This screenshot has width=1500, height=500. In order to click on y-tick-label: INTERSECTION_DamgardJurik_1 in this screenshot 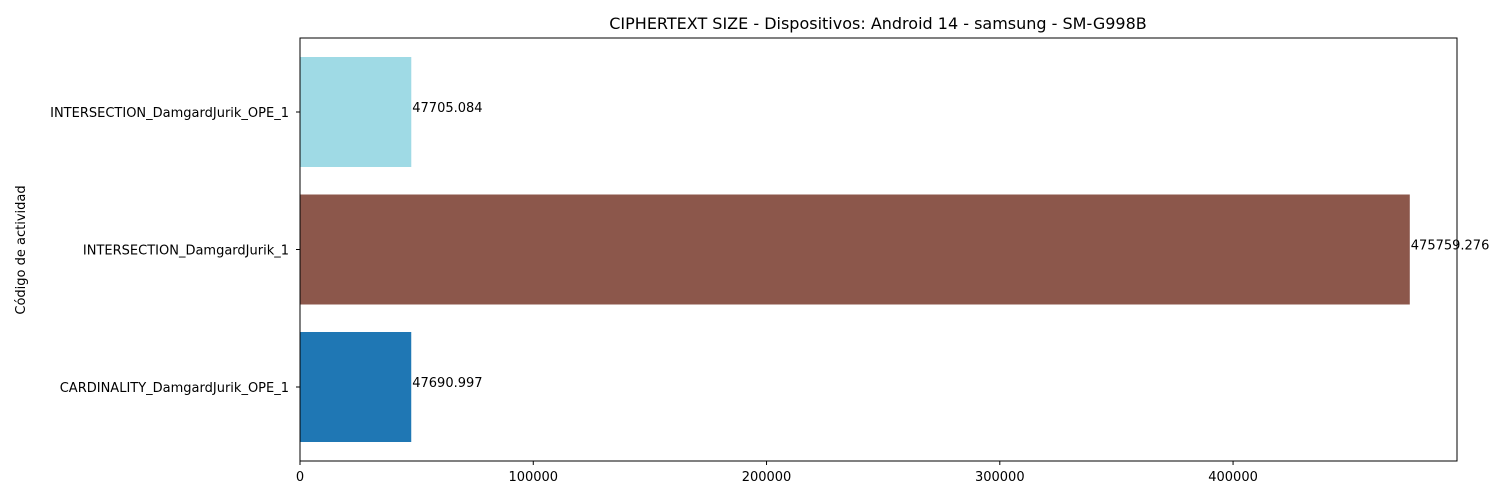, I will do `click(186, 251)`.